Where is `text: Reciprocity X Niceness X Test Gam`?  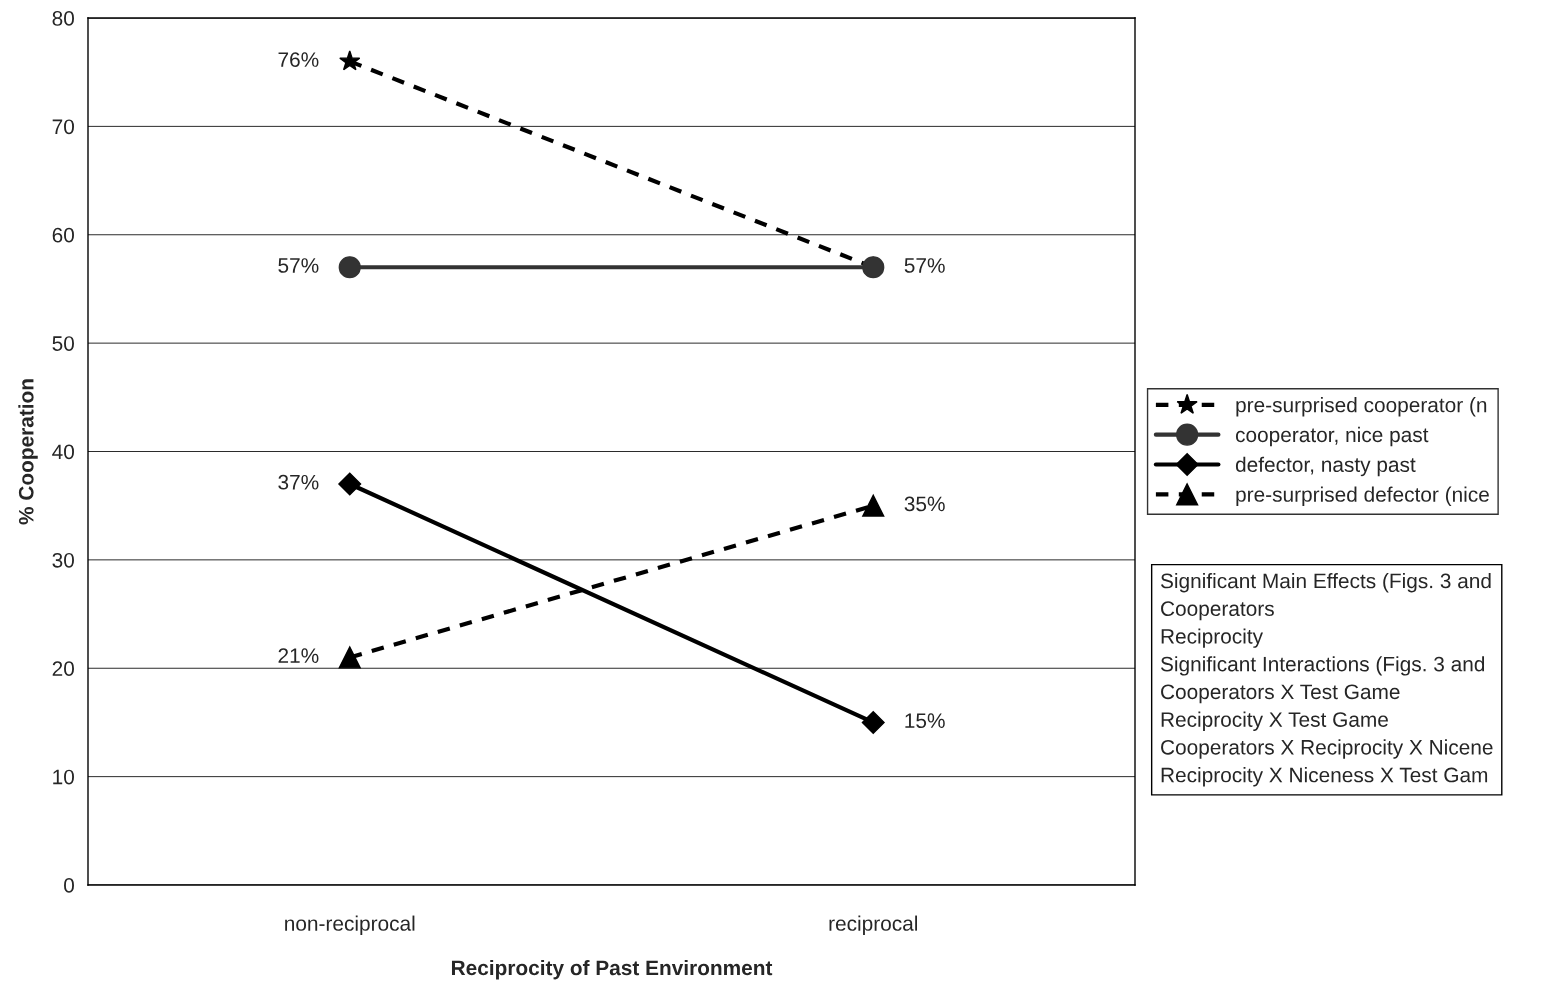 text: Reciprocity X Niceness X Test Gam is located at coordinates (1324, 777).